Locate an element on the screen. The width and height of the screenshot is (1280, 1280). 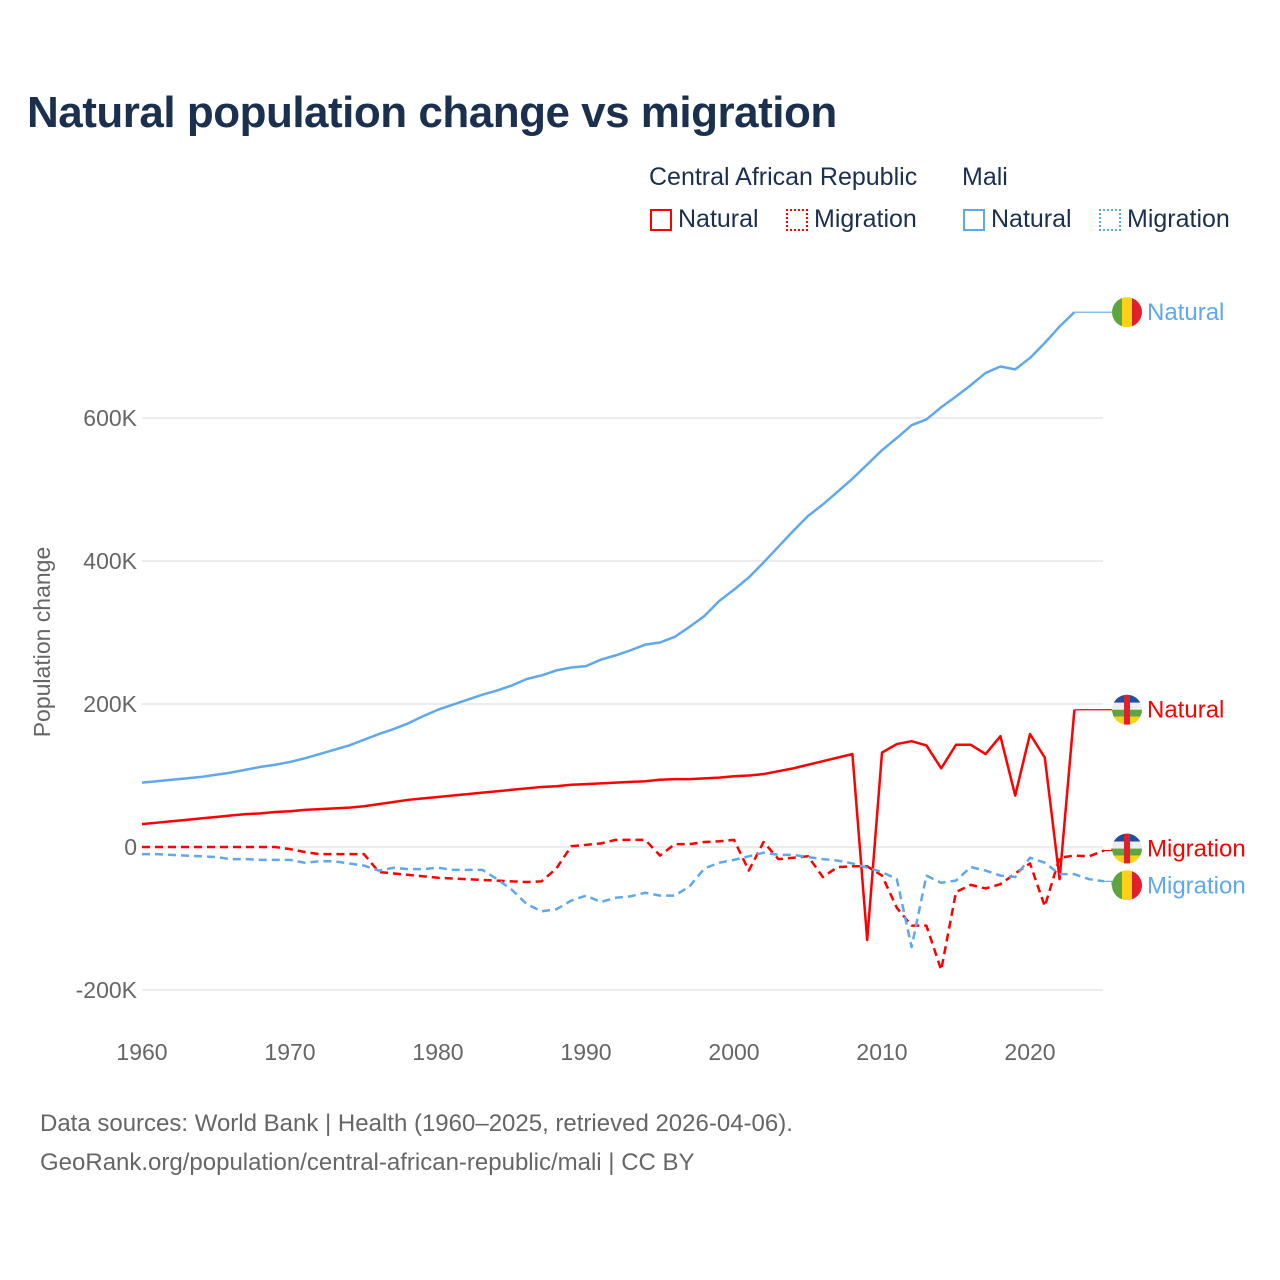
y-tick-label: 400K is located at coordinates (110, 561).